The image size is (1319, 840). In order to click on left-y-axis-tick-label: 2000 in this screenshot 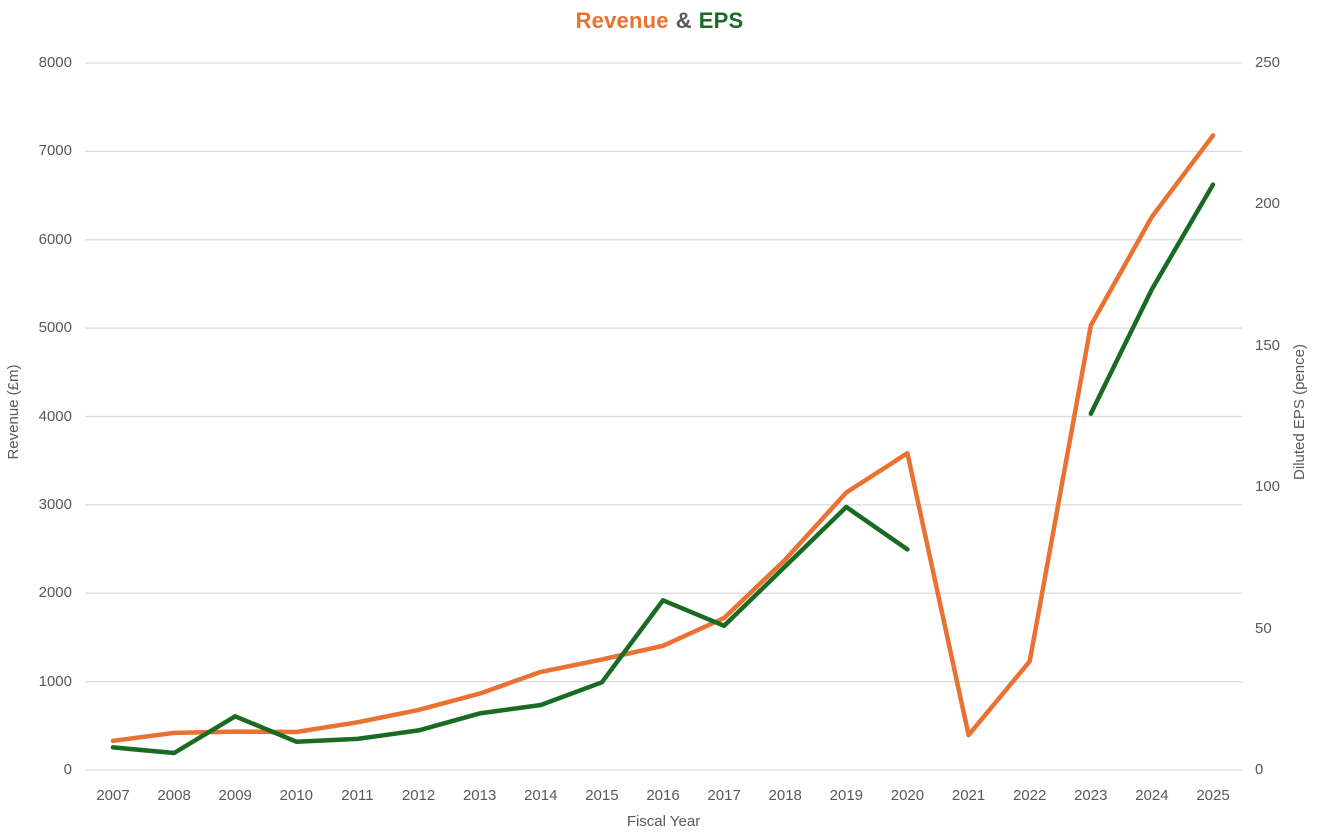, I will do `click(55, 593)`.